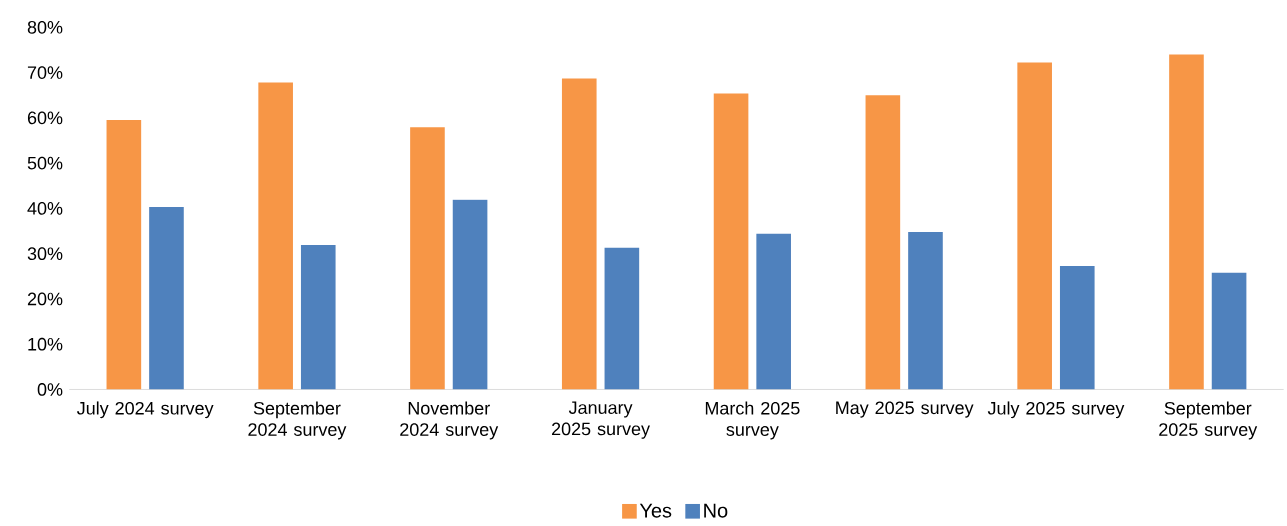 Image resolution: width=1287 pixels, height=526 pixels. Describe the element at coordinates (45, 254) in the screenshot. I see `y-tick-label: 30%` at that location.